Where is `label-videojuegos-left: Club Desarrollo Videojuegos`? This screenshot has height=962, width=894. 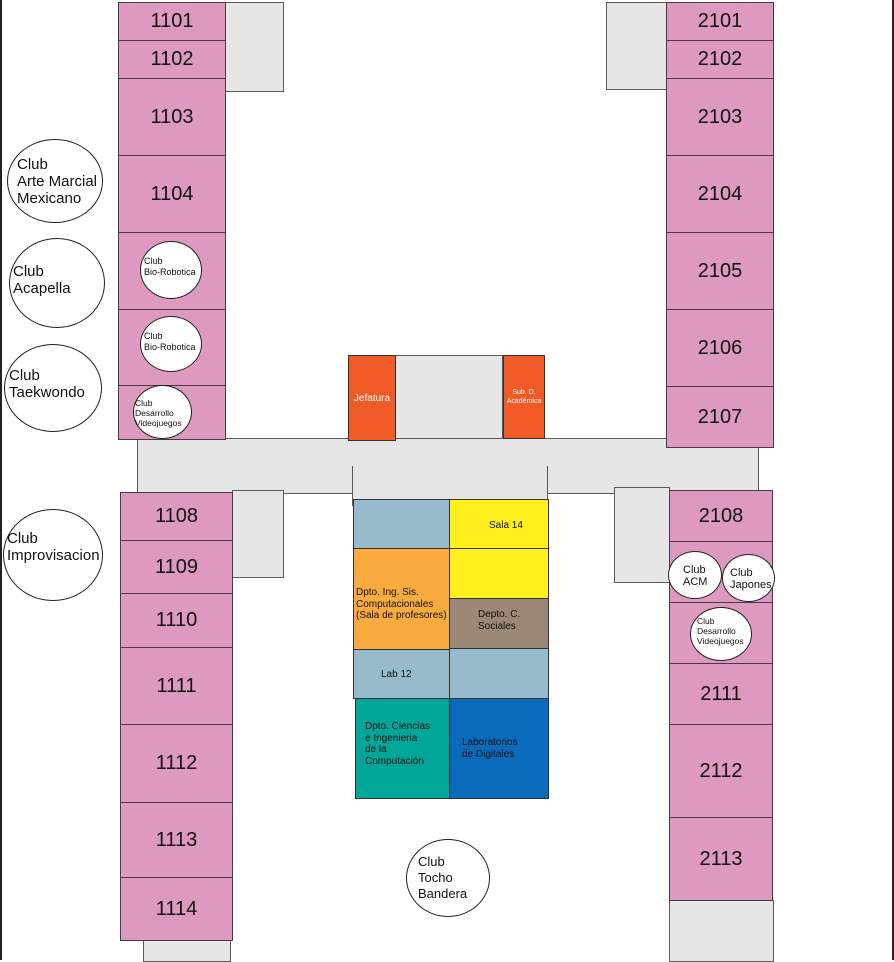
label-videojuegos-left: Club Desarrollo Videojuegos is located at coordinates (158, 413).